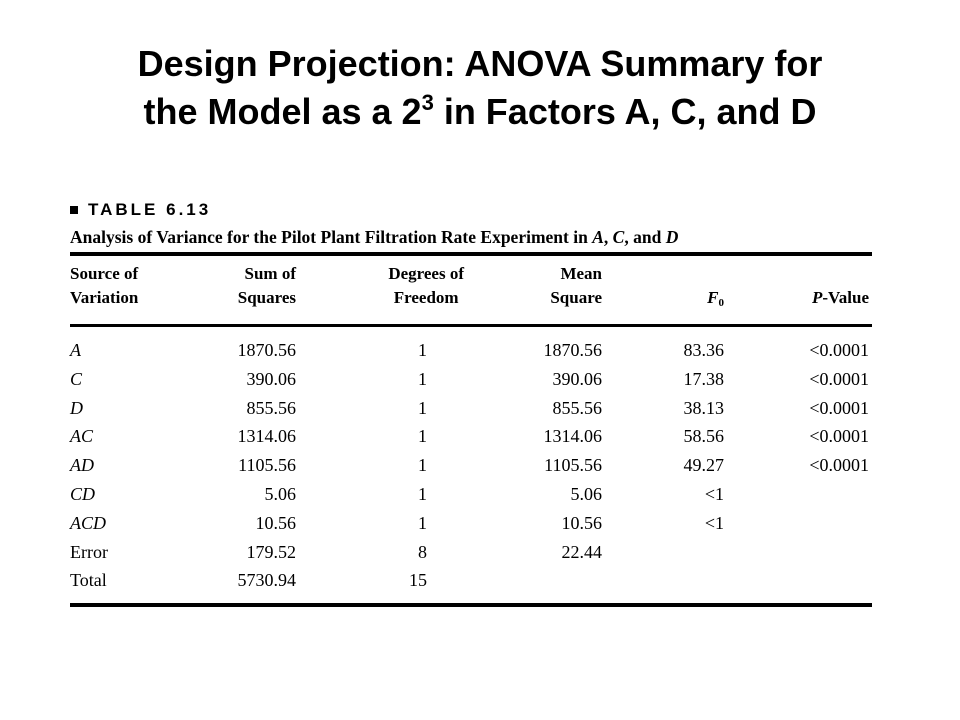 Image resolution: width=960 pixels, height=720 pixels. What do you see at coordinates (426, 286) in the screenshot?
I see `header-degrees-of-freedom: Degrees of Freedom` at bounding box center [426, 286].